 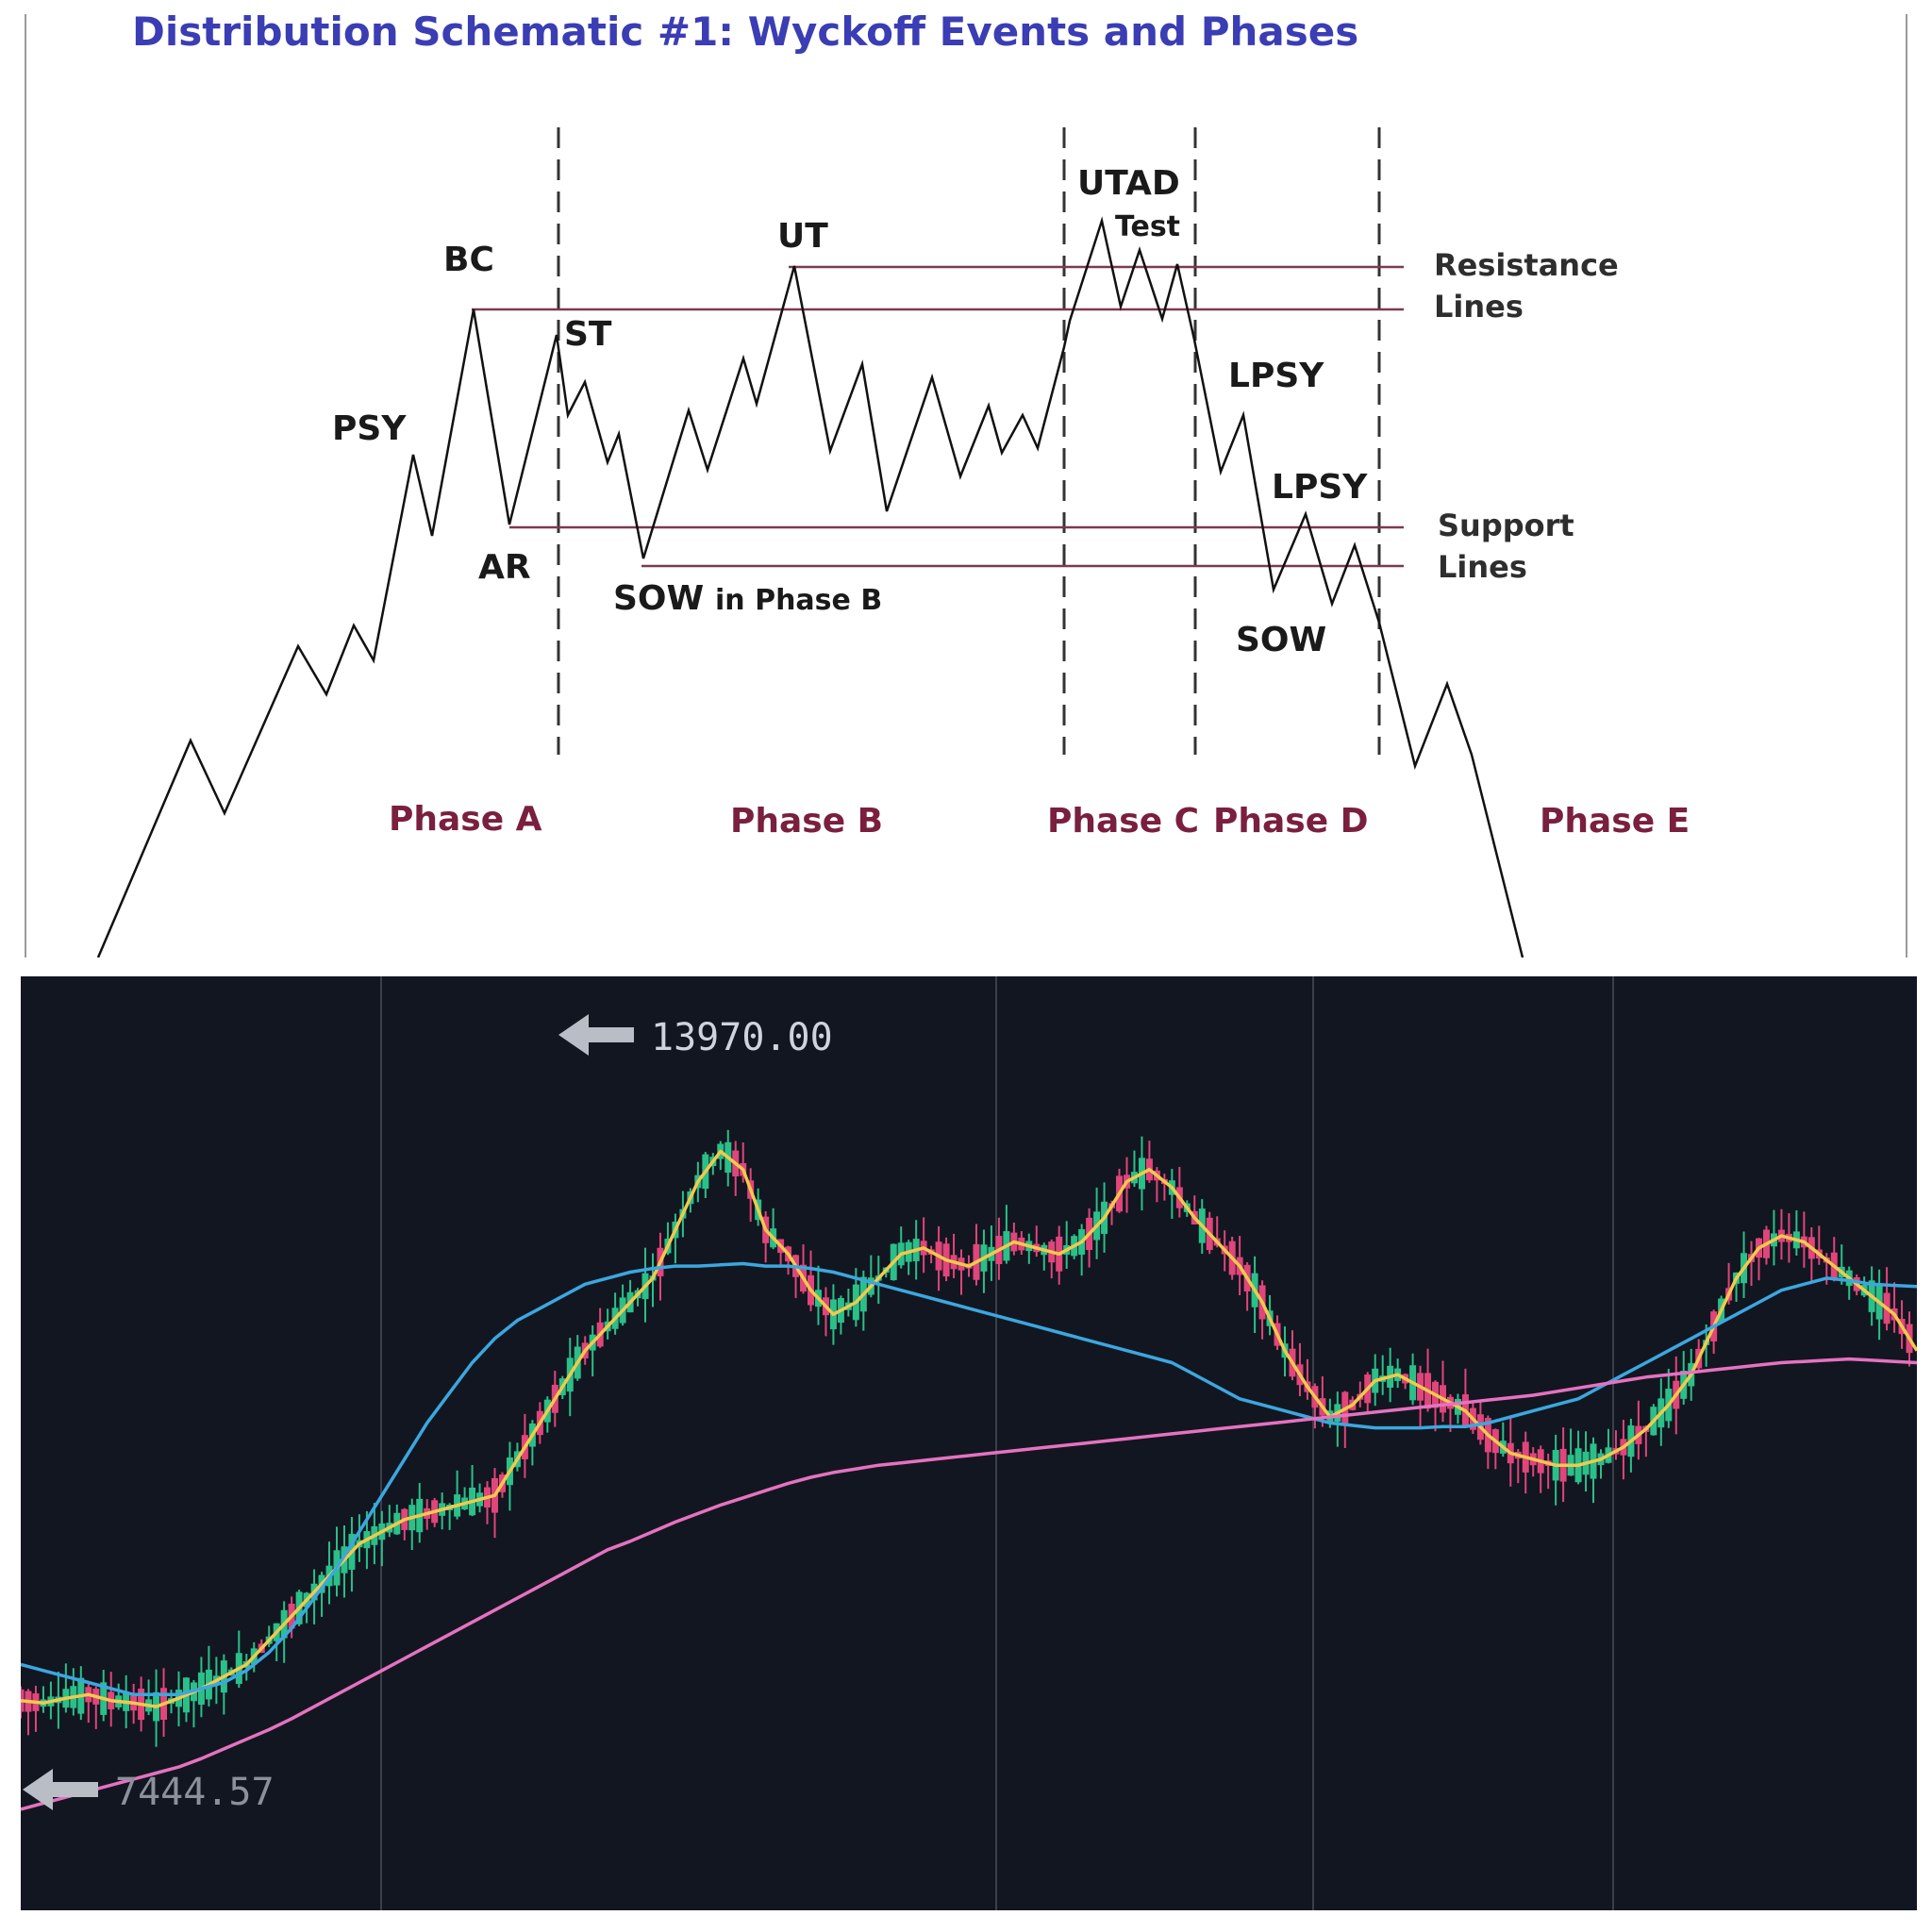 What do you see at coordinates (466, 819) in the screenshot?
I see `phase-a-label: Phase A` at bounding box center [466, 819].